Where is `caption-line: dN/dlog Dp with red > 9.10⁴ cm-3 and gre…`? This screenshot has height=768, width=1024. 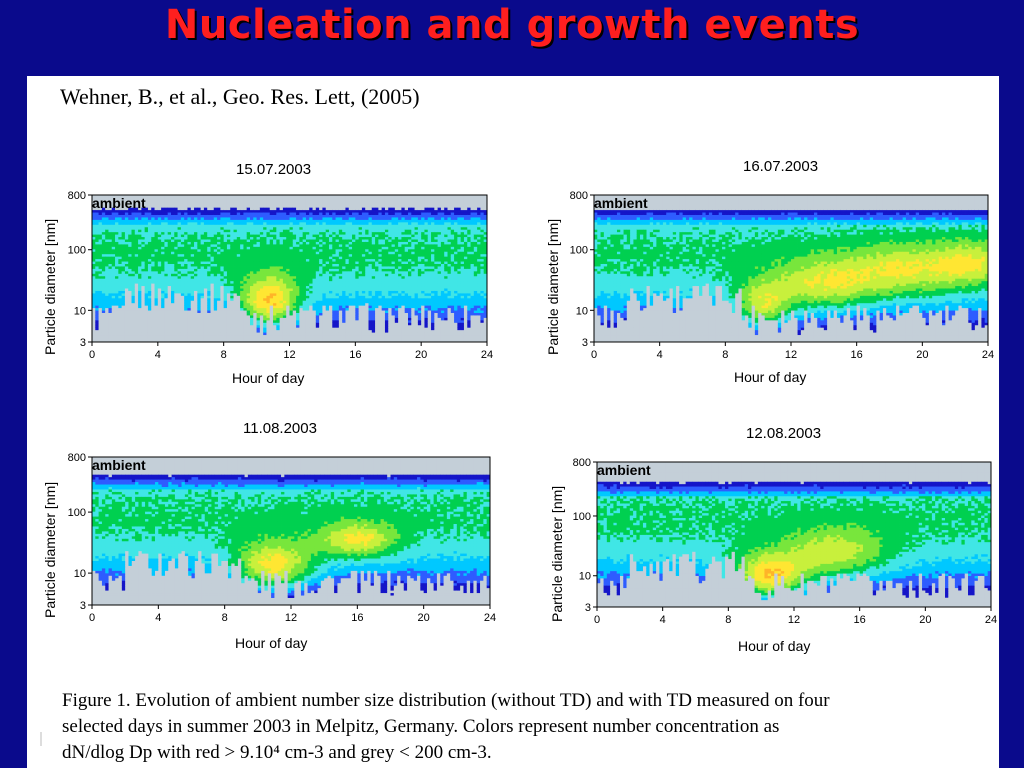 caption-line: dN/dlog Dp with red > 9.10⁴ cm-3 and gre… is located at coordinates (522, 753).